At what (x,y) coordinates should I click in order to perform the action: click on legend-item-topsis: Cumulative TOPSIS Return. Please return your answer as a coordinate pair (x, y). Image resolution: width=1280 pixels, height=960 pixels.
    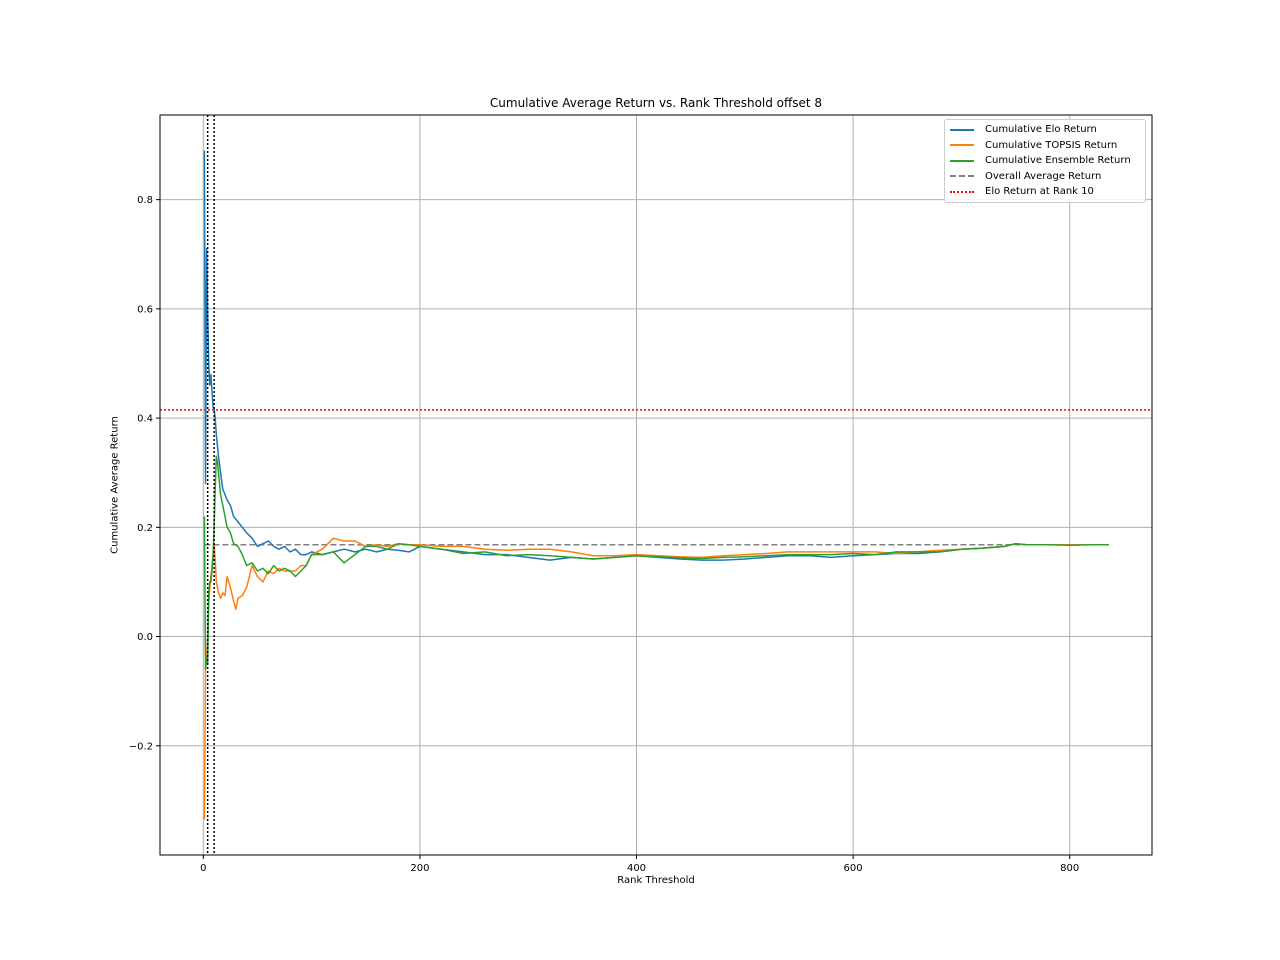
    Looking at the image, I should click on (1045, 146).